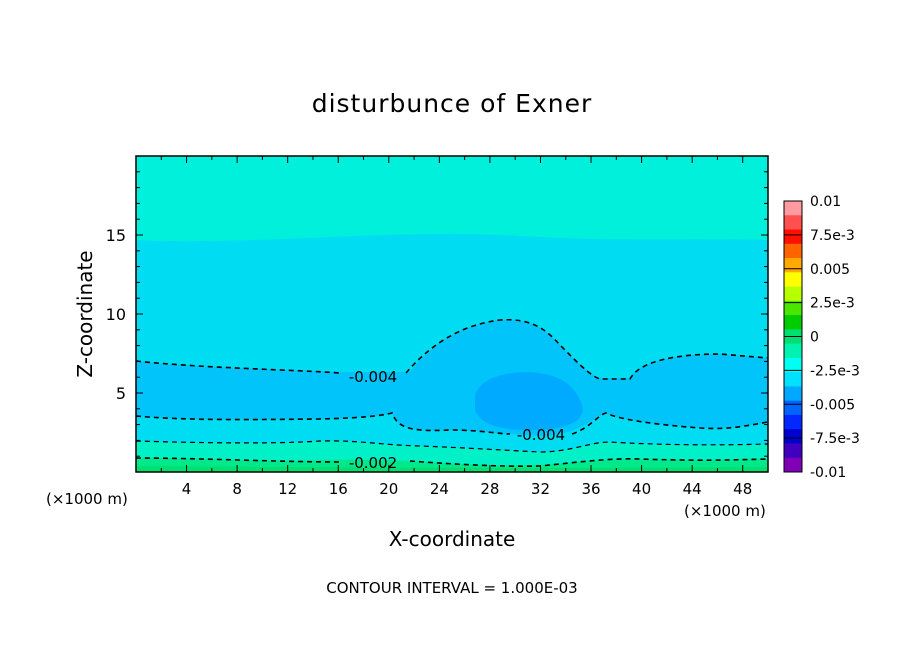 This screenshot has height=654, width=904. Describe the element at coordinates (439, 489) in the screenshot. I see `x-tick-label: 24` at that location.